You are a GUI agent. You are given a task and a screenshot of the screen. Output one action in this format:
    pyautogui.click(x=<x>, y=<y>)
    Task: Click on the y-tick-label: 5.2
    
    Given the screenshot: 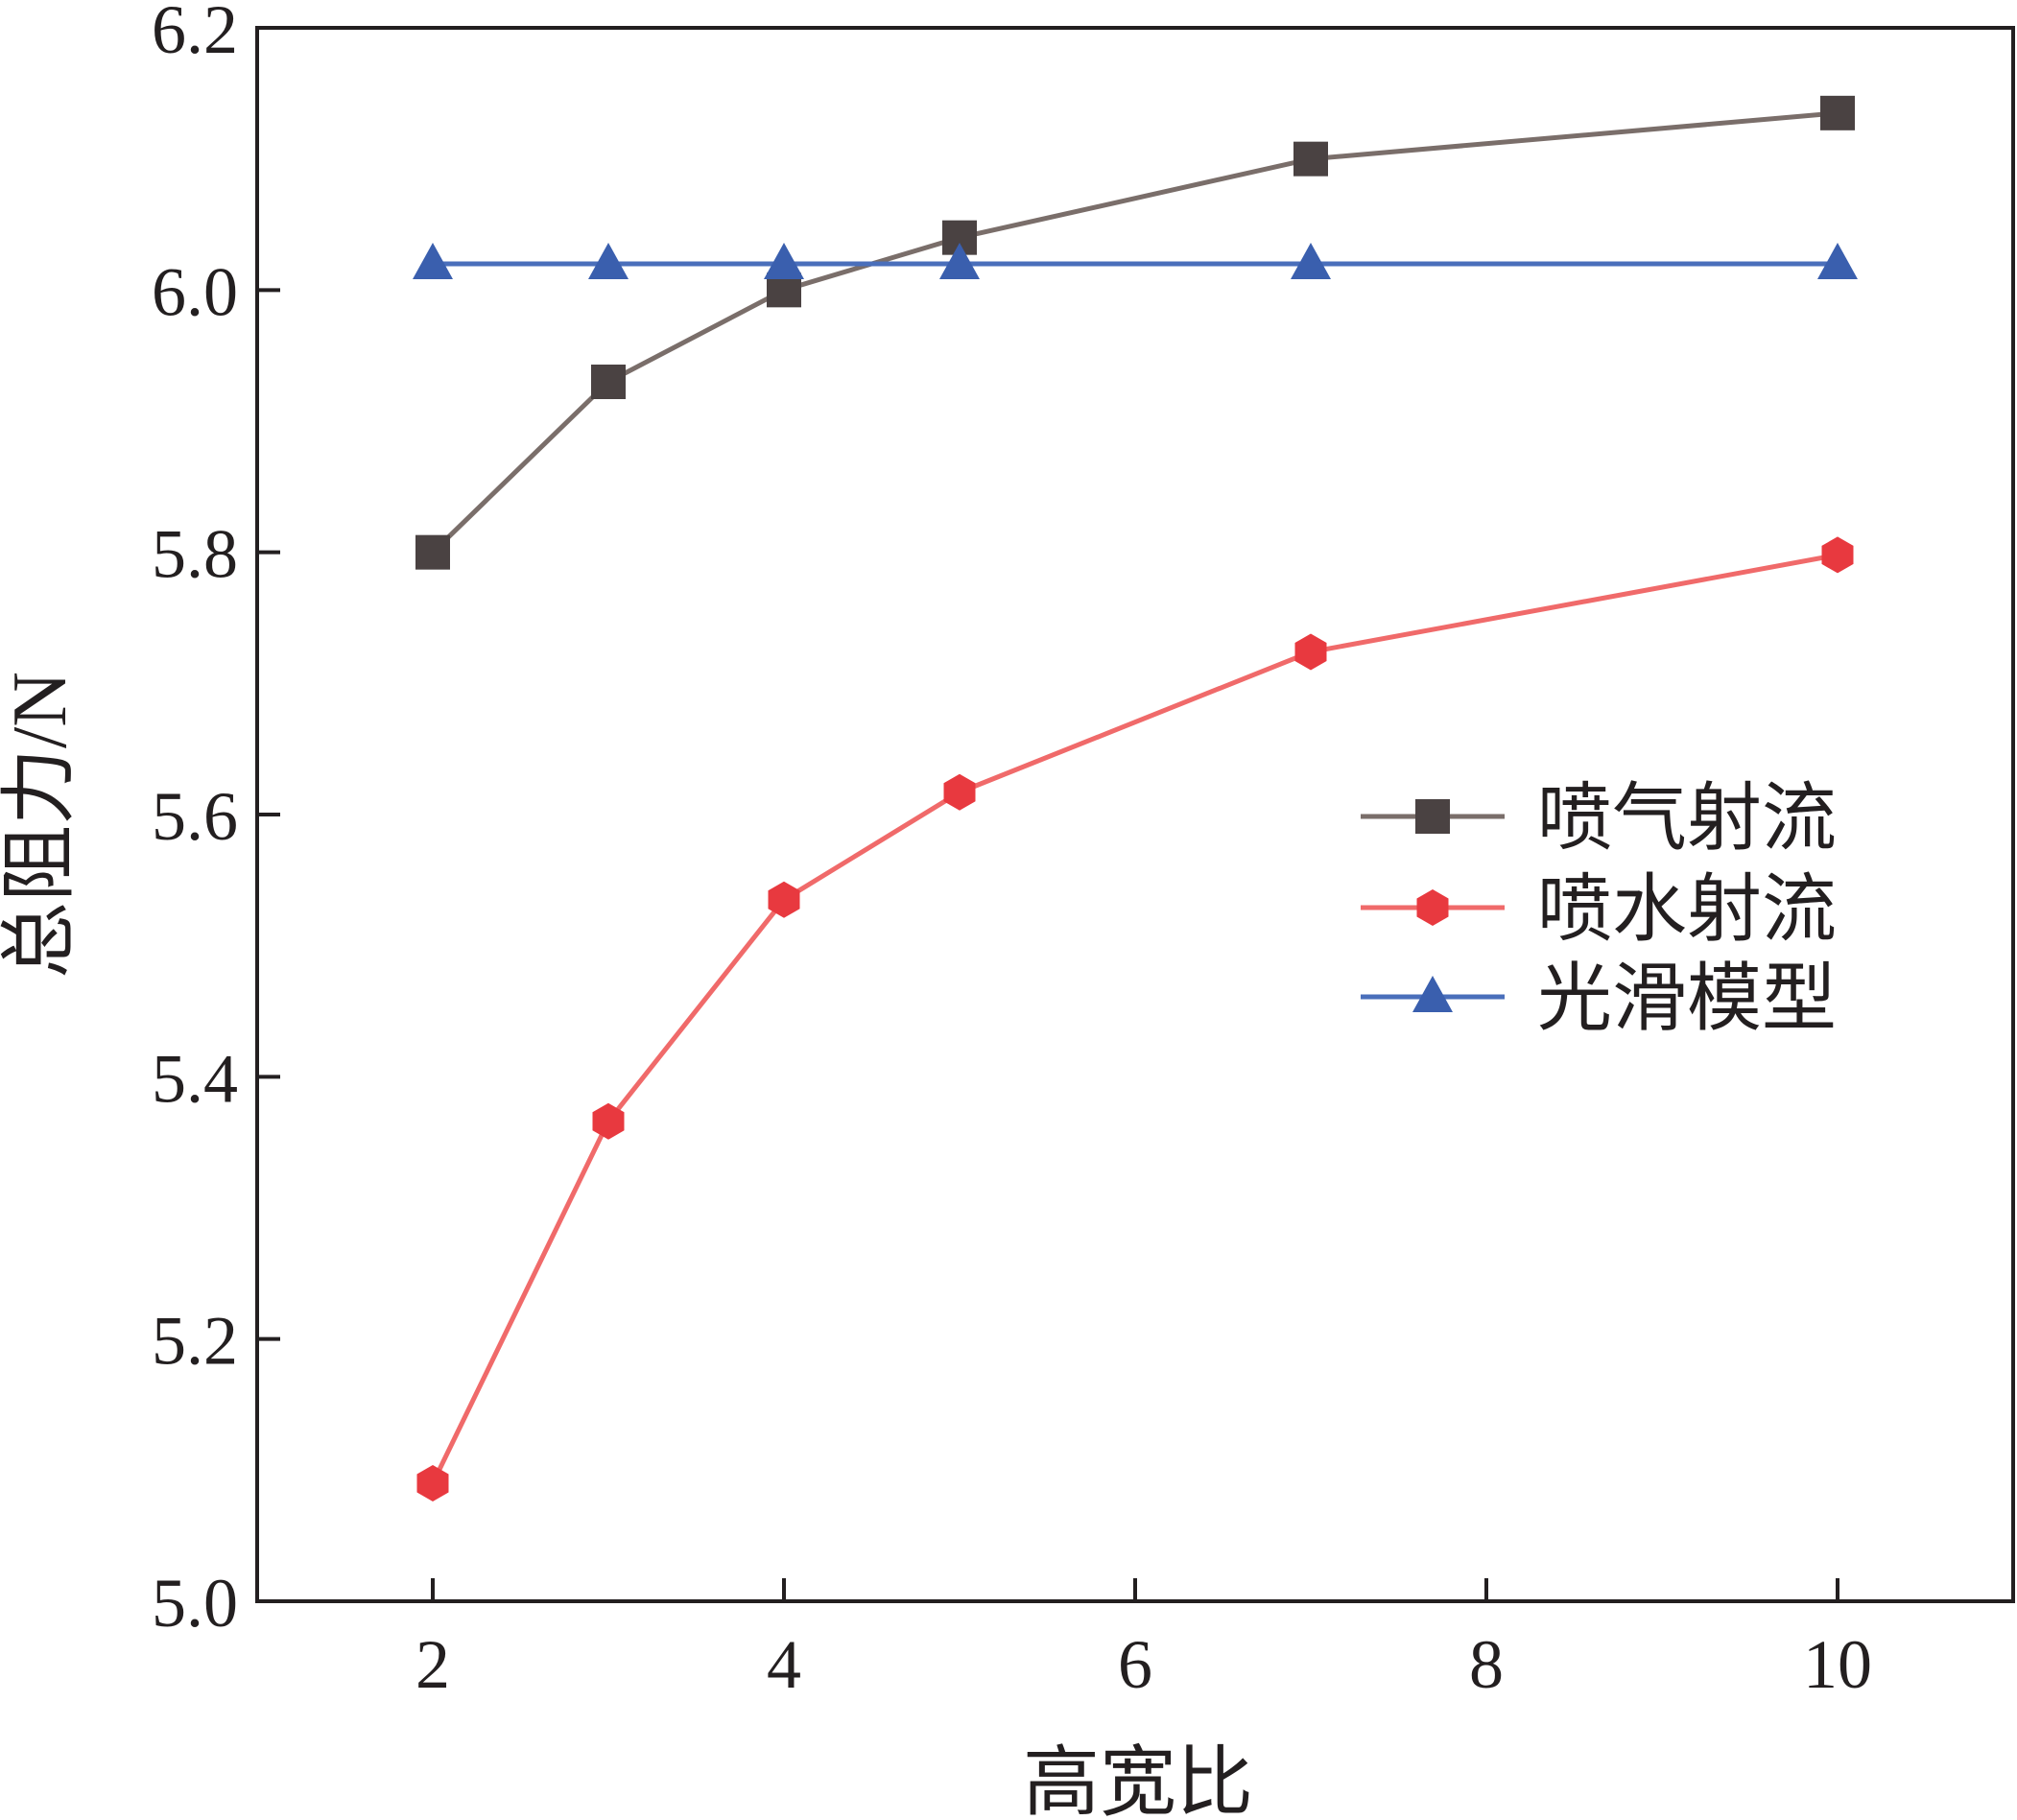 What is the action you would take?
    pyautogui.click(x=195, y=1342)
    